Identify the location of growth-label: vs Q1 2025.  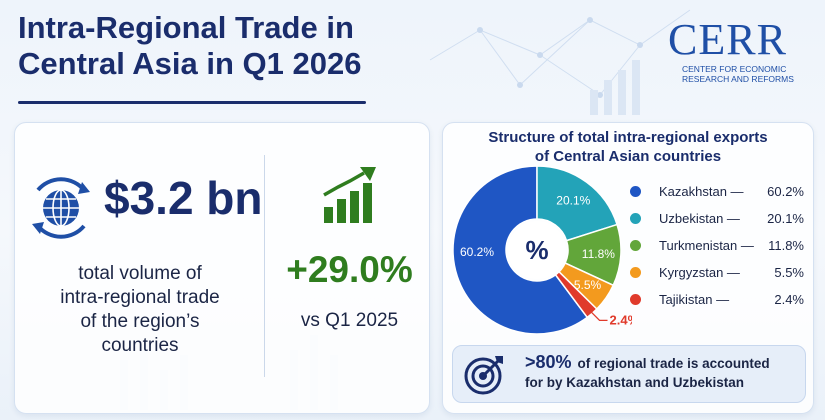
(349, 320).